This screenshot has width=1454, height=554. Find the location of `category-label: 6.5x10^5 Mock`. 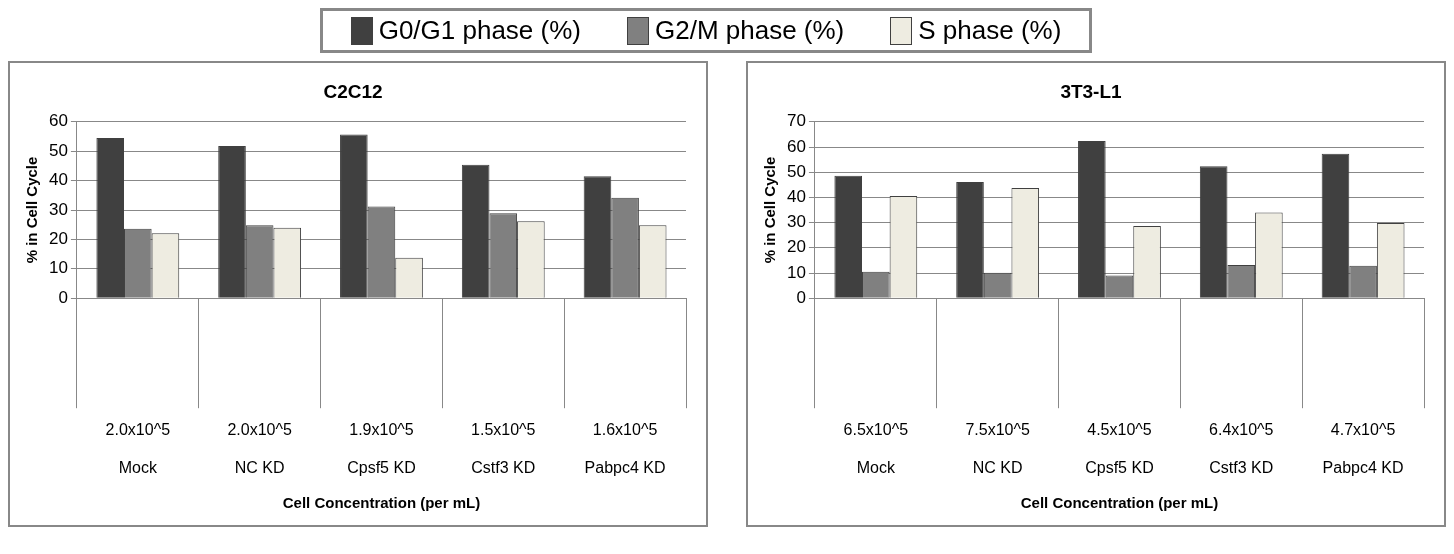

category-label: 6.5x10^5 Mock is located at coordinates (876, 448).